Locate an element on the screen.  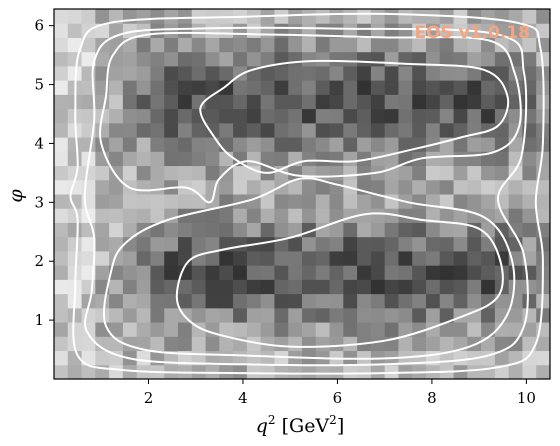
y-tick-label: 4 is located at coordinates (39, 143).